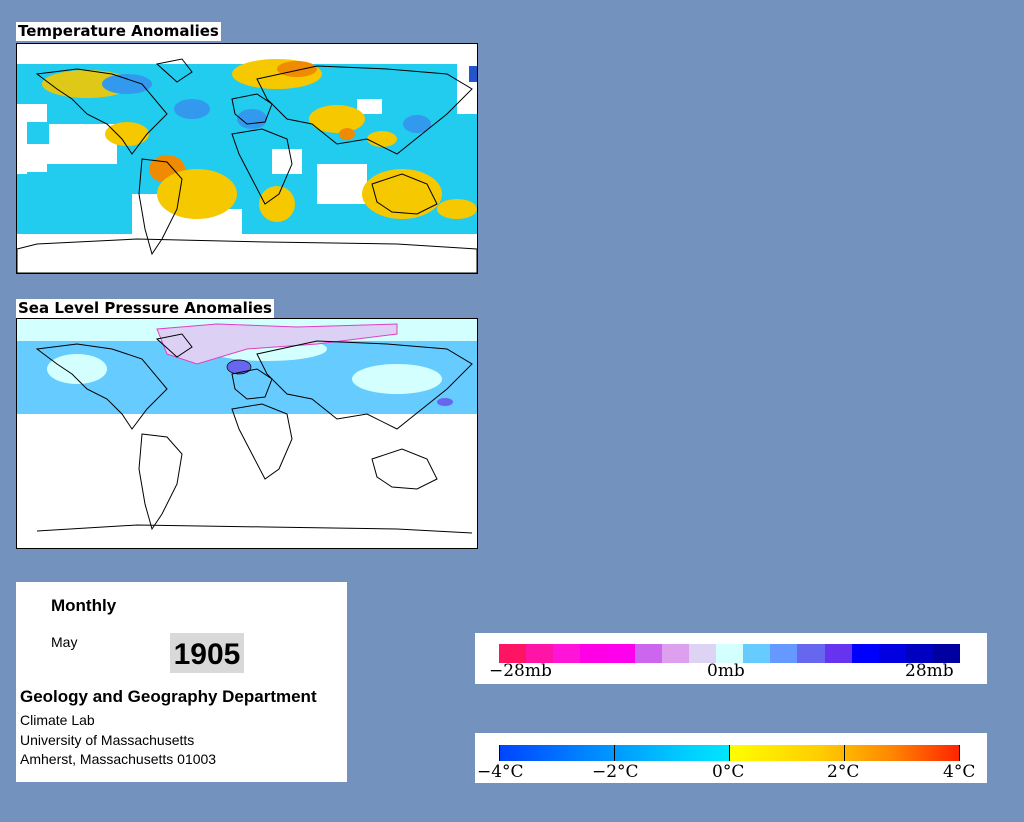  I want to click on pressure-panel-title: Sea Level Pressure Anomalies, so click(145, 308).